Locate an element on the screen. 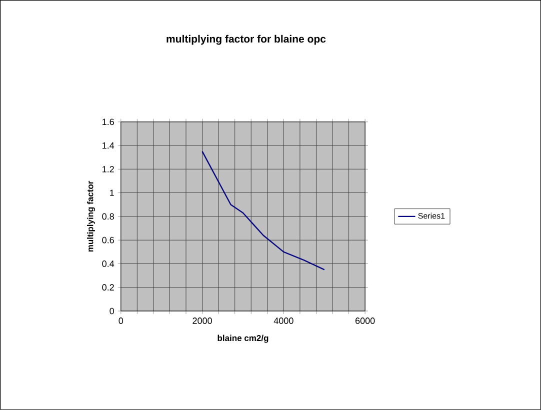  y-tick-label: 0.8 is located at coordinates (108, 216).